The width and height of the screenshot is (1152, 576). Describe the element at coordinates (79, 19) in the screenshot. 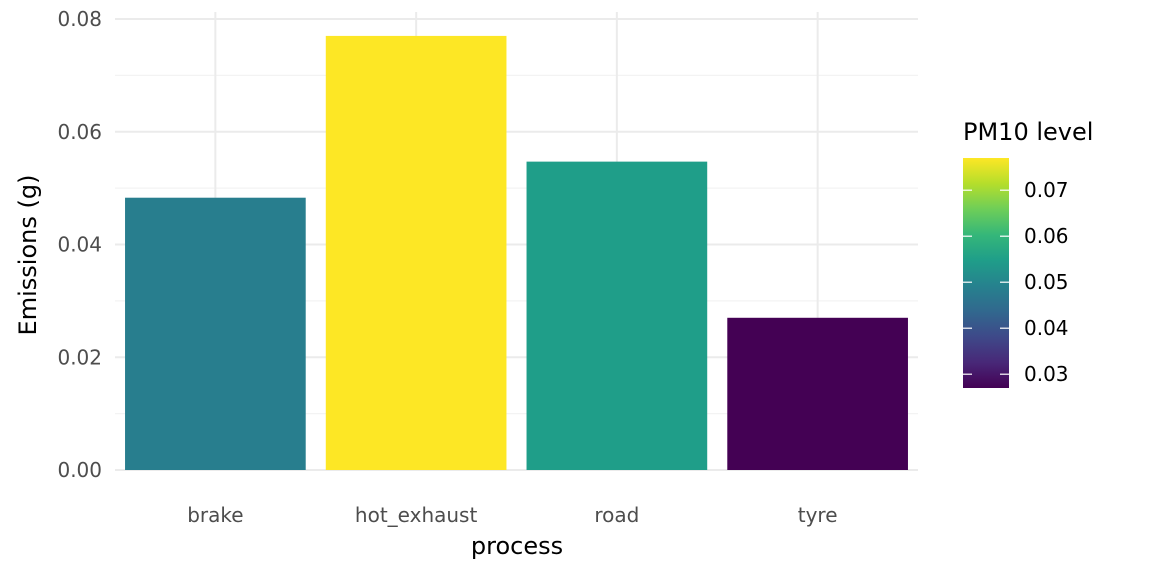

I see `y-tick-label: 0.08` at that location.